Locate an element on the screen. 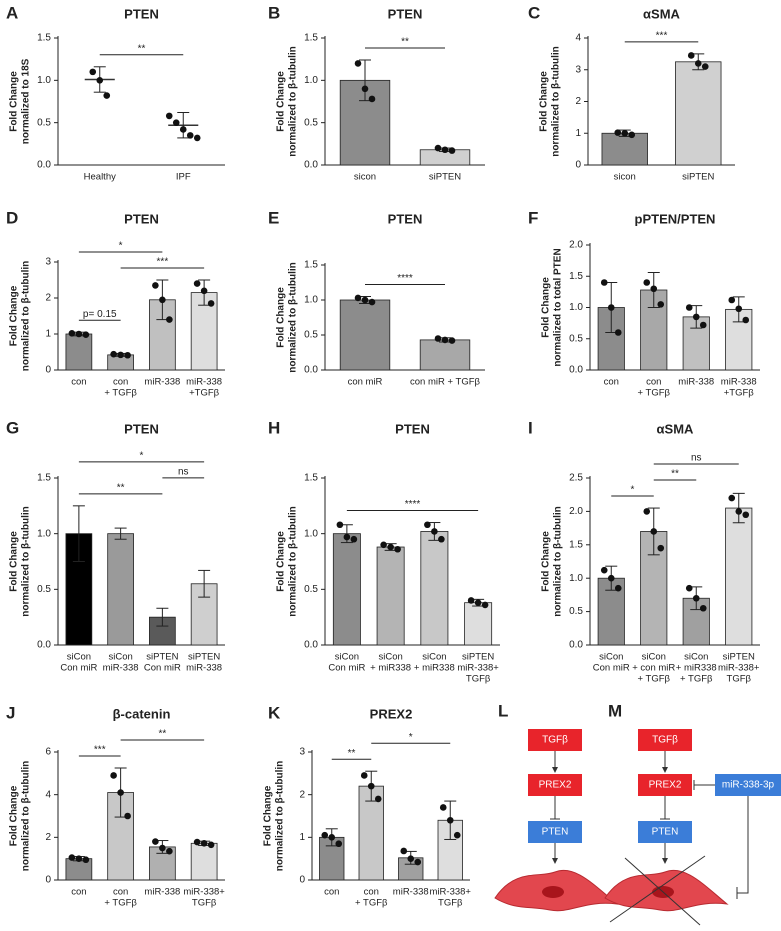 The width and height of the screenshot is (781, 931). y-tick-label: 4 is located at coordinates (578, 38).